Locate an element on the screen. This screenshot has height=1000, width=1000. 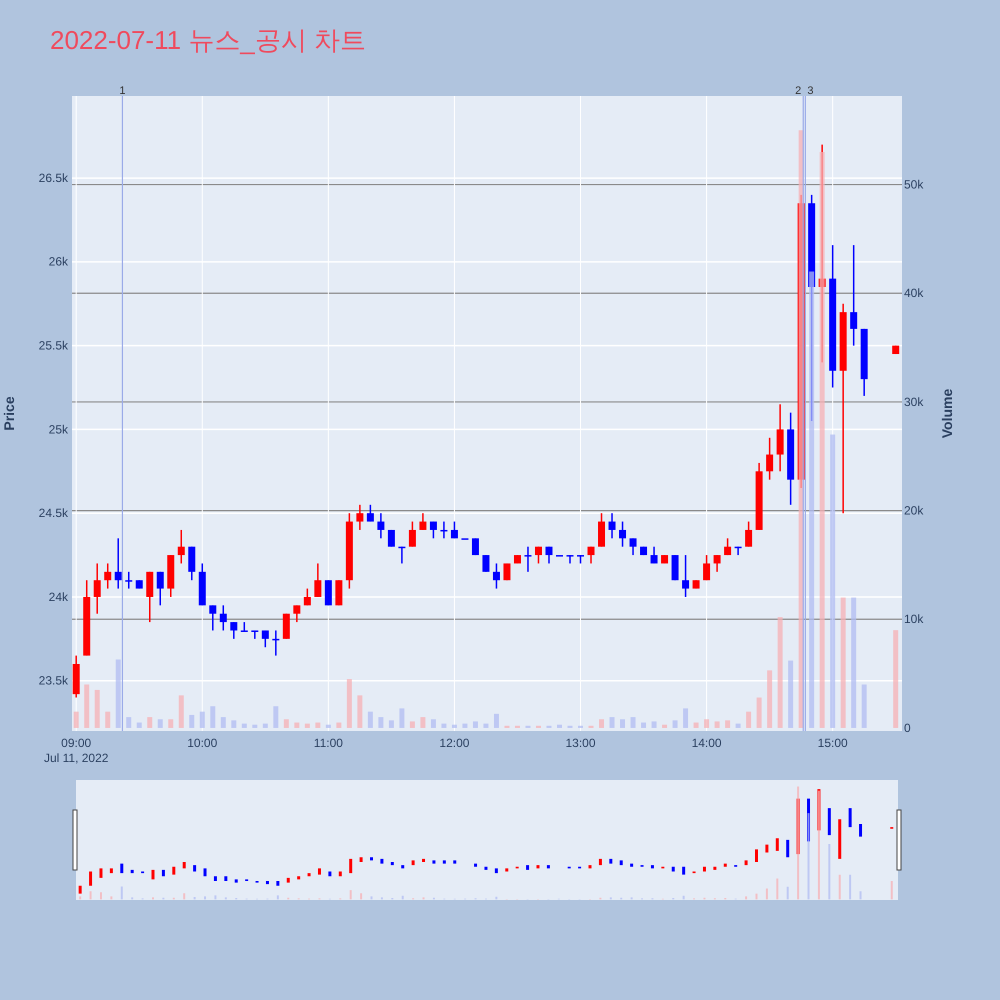
y2-tick-label: 50k is located at coordinates (914, 184).